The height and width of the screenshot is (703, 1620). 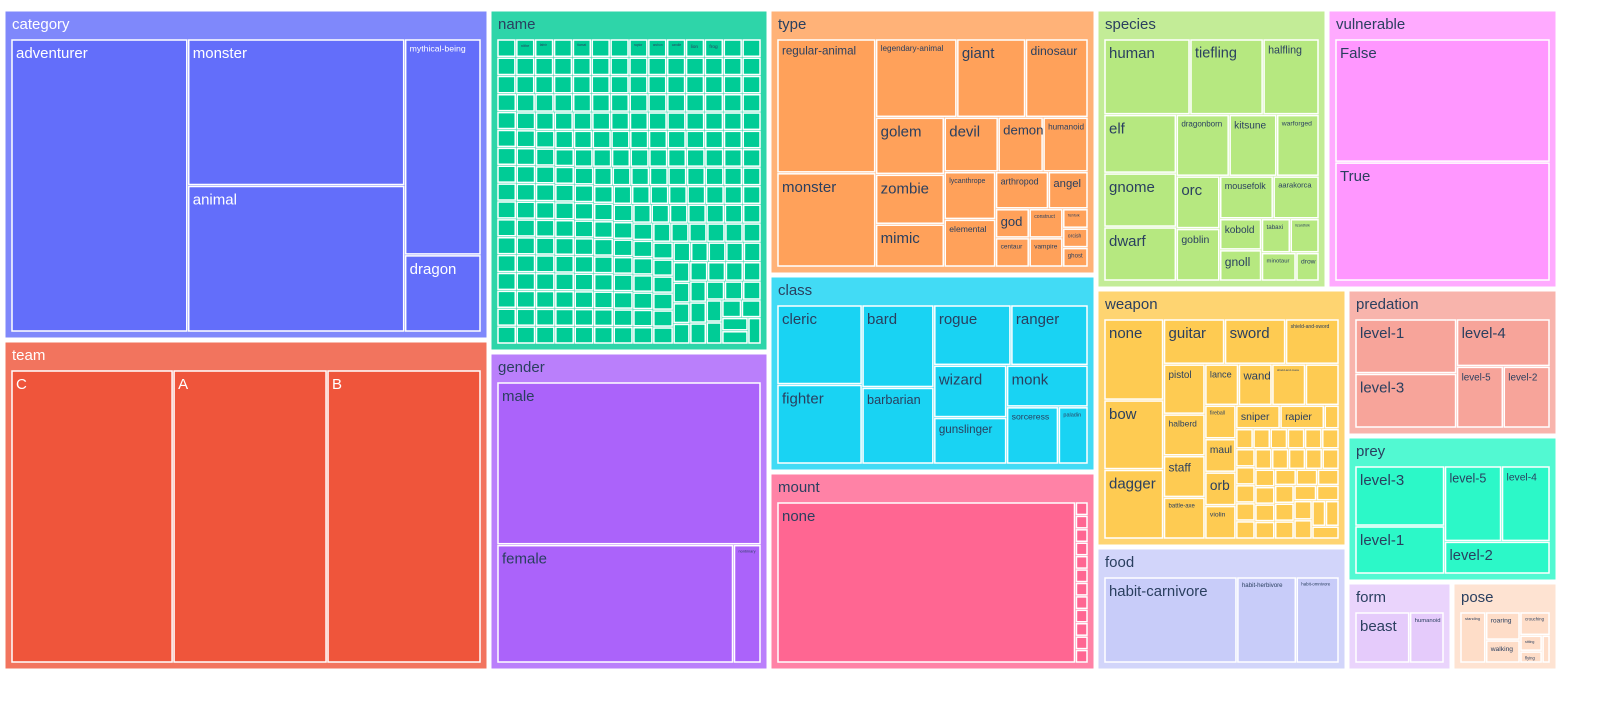 I want to click on treemap-cell-female: female, so click(x=615, y=603).